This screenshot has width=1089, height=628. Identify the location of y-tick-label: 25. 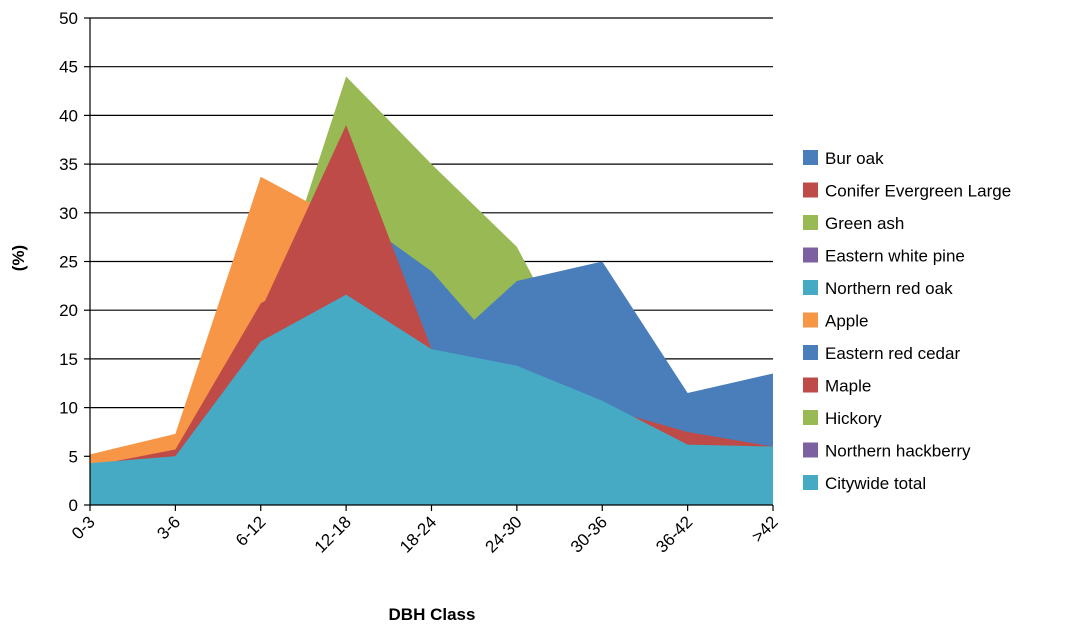
(68, 262).